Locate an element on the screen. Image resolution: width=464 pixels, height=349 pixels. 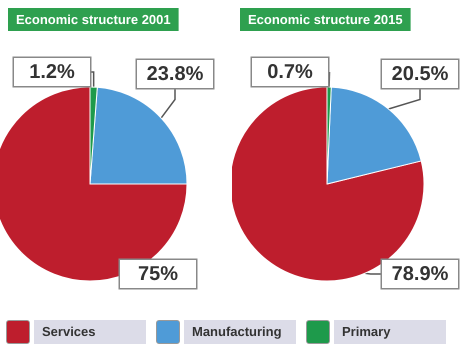
chart-title: Economic structure 2001 is located at coordinates (93, 19).